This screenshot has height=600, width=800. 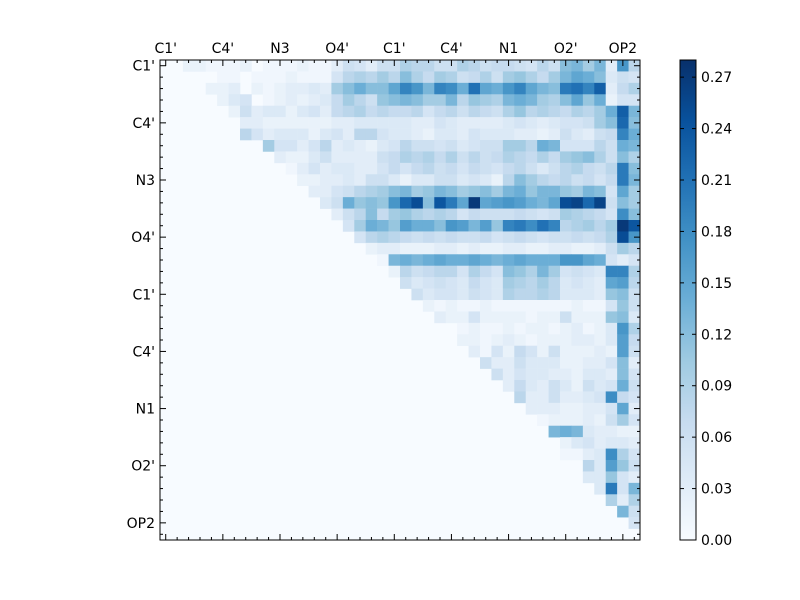 I want to click on y-tick-label: N1, so click(x=145, y=410).